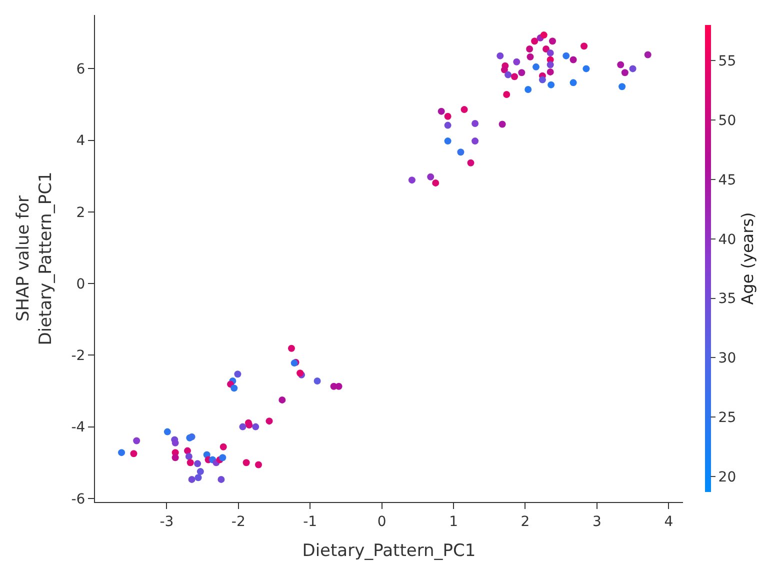  Describe the element at coordinates (310, 522) in the screenshot. I see `x-tick-label: -1` at that location.